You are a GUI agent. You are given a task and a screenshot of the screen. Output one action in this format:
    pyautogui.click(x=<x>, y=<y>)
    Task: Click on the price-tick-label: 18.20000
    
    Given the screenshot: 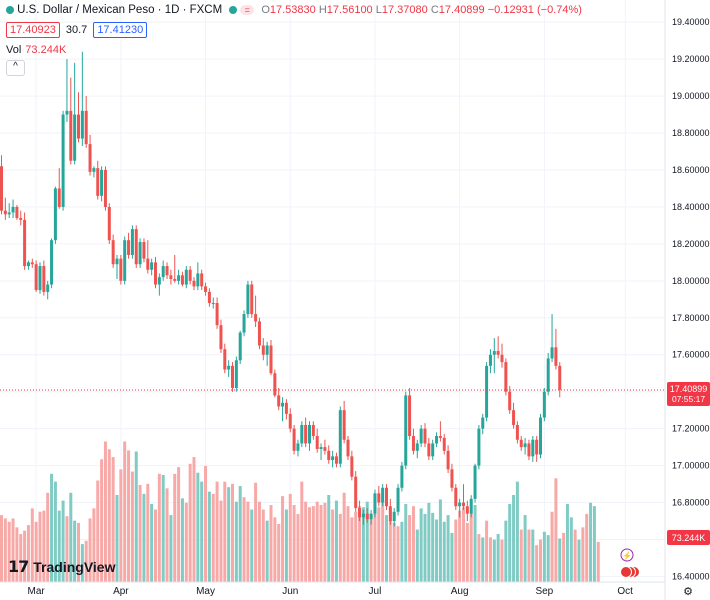 What is the action you would take?
    pyautogui.click(x=691, y=244)
    